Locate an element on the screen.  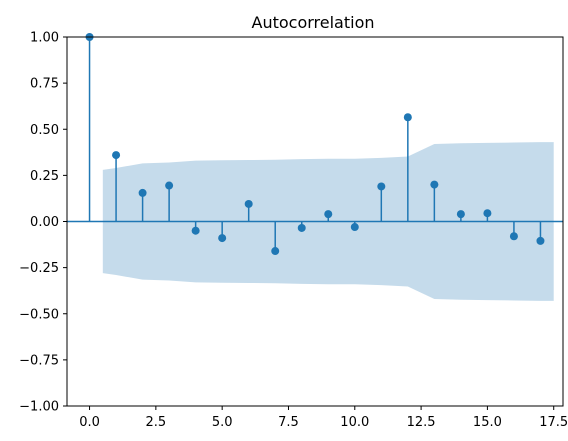
y-tick-label: −1.00 is located at coordinates (39, 407).